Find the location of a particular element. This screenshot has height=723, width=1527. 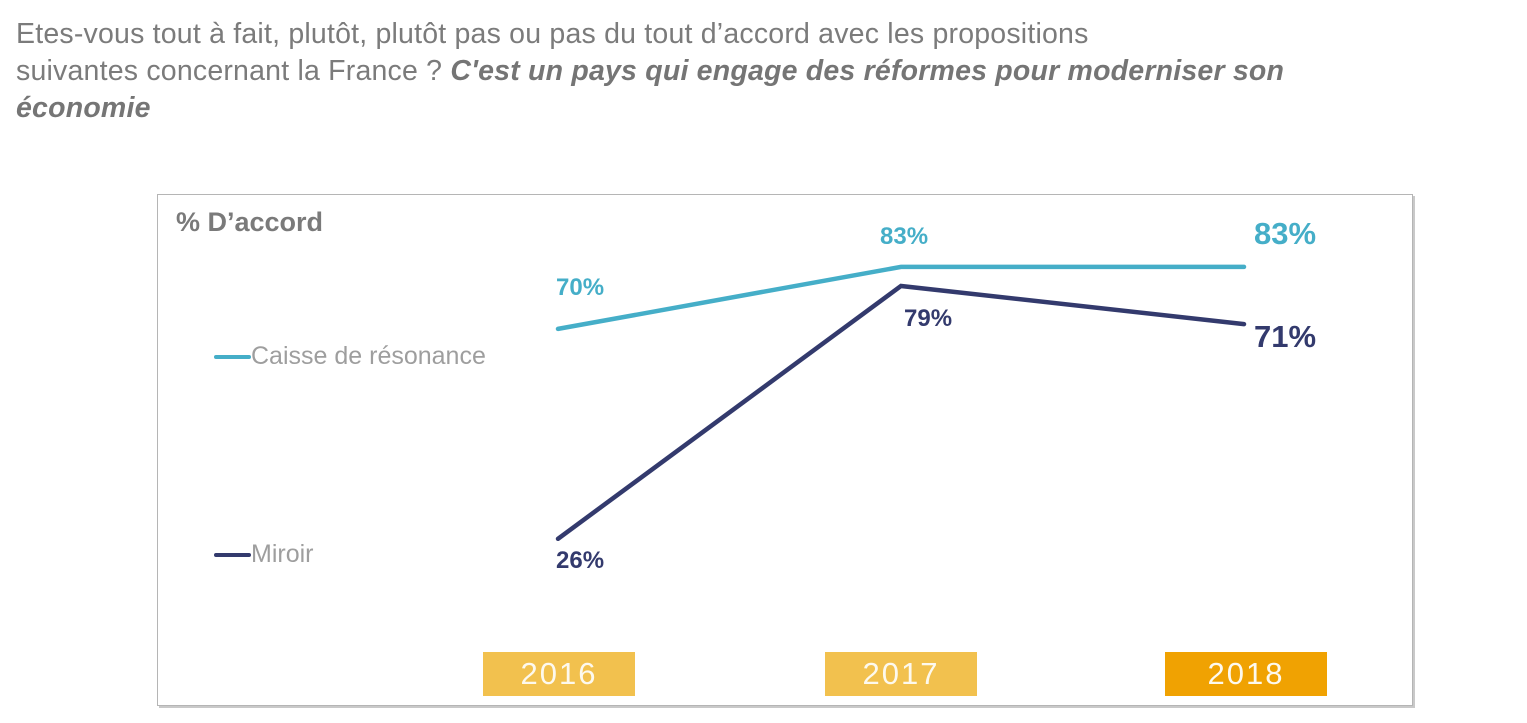

legend-item-caisse-de-resonance: Caisse de résonance is located at coordinates (350, 356).